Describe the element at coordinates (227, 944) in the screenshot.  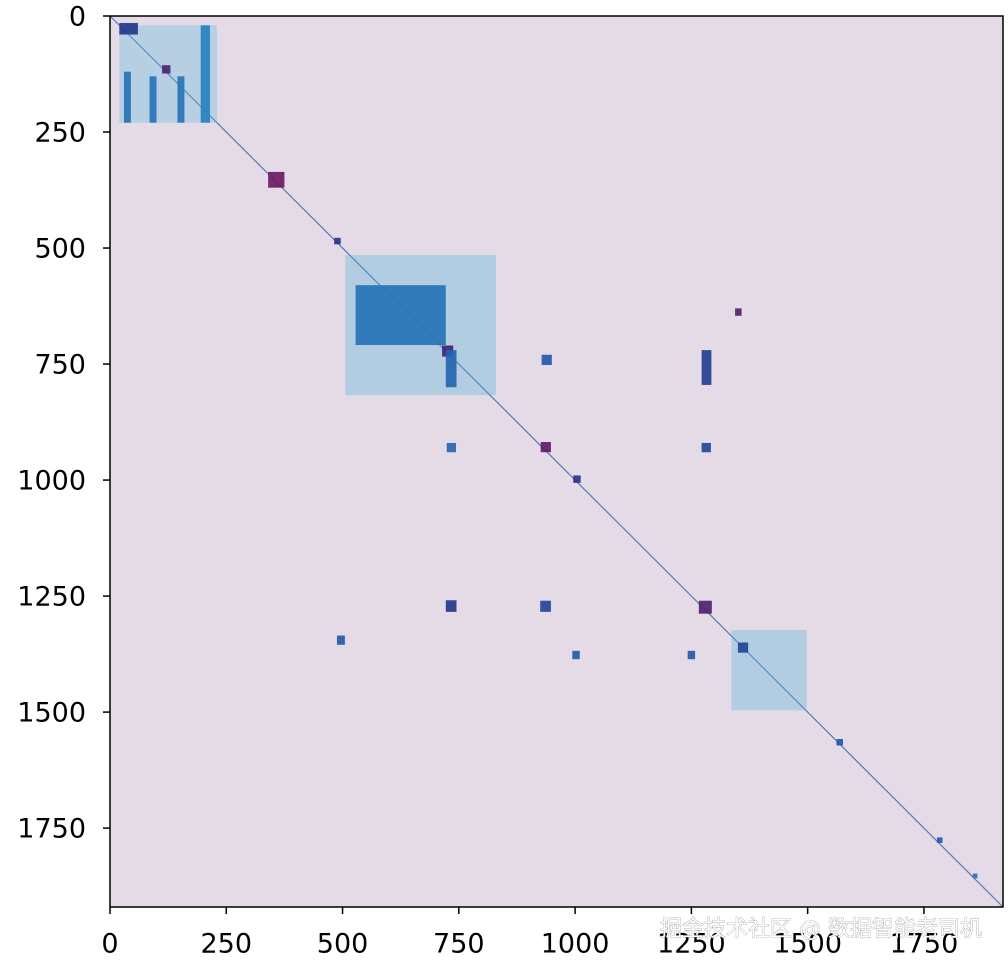
I see `x-tick-label: 250` at that location.